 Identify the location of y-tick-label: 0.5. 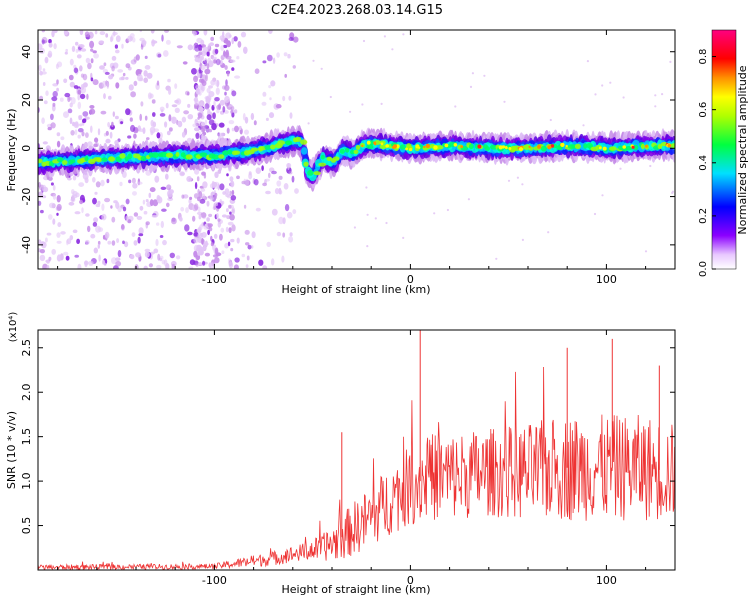
(26, 526).